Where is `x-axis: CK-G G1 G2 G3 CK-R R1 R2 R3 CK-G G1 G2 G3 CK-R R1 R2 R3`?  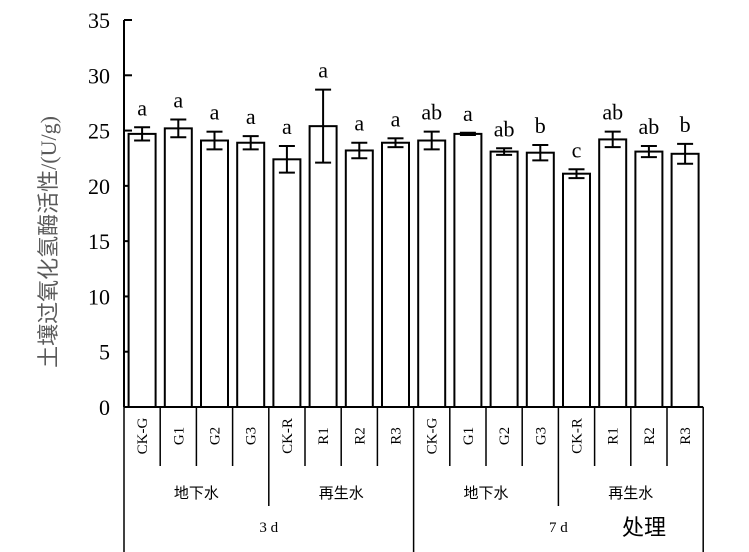
x-axis: CK-G G1 G2 G3 CK-R R1 R2 R3 CK-G G1 G2 G3 CK-R R1 R2 R3 is located at coordinates (413, 436).